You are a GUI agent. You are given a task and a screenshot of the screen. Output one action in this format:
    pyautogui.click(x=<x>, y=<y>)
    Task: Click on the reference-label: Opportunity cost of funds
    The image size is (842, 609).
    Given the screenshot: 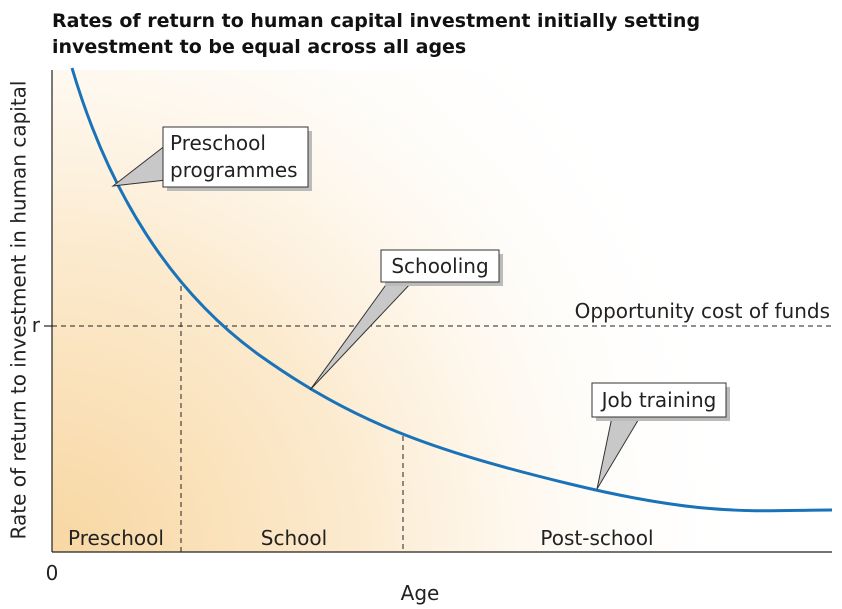 What is the action you would take?
    pyautogui.click(x=702, y=311)
    